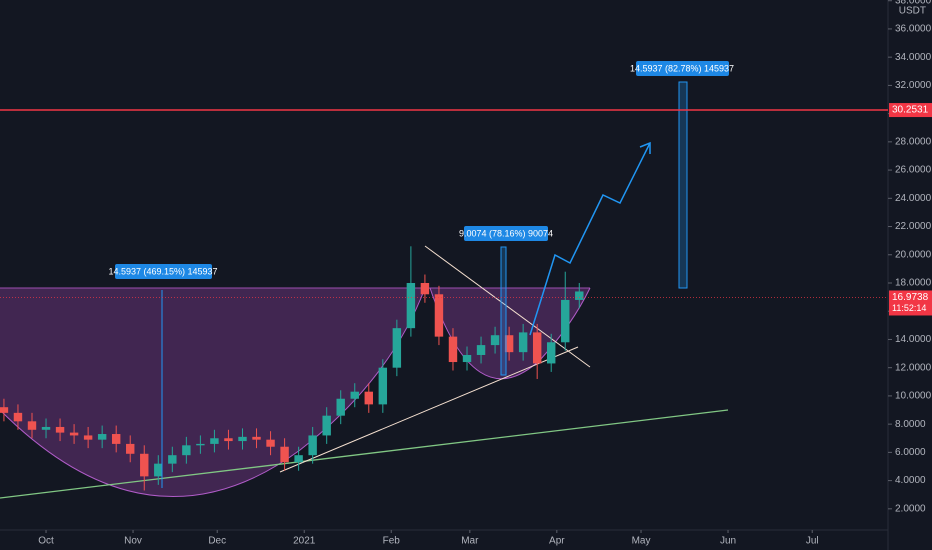  I want to click on measure-label: 14.5937 (82.78%) 145937, so click(682, 68).